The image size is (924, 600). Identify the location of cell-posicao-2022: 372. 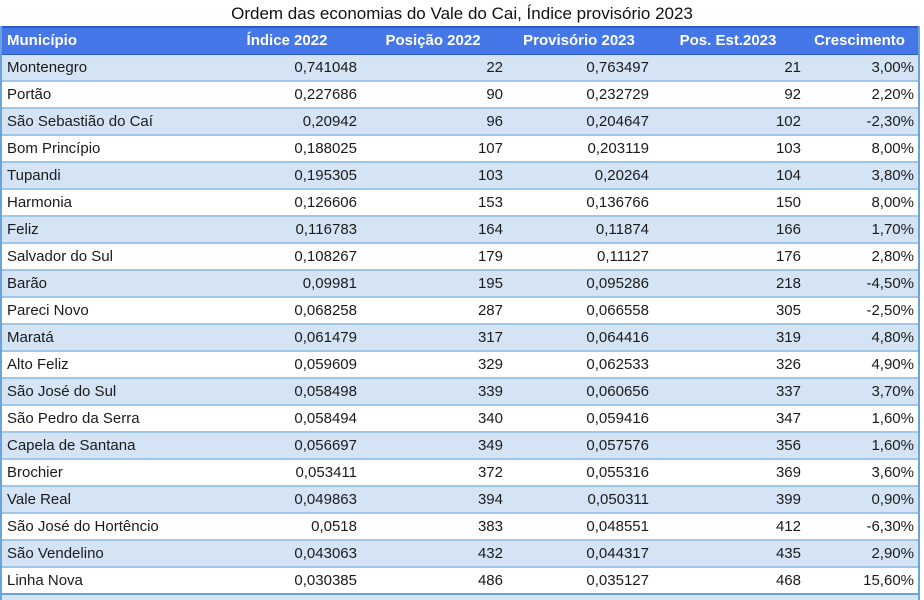
(436, 473).